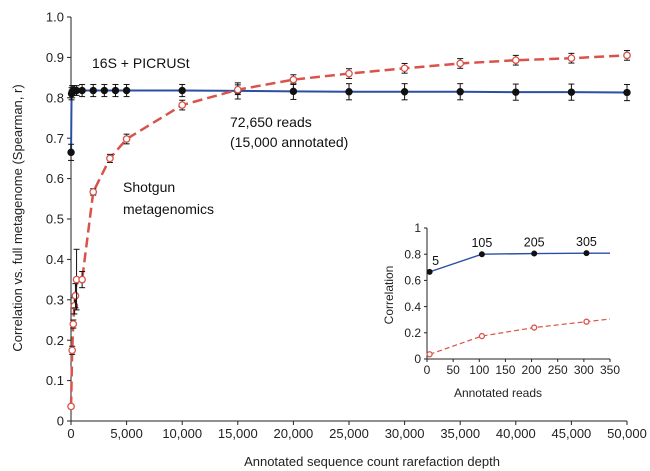 Image resolution: width=650 pixels, height=471 pixels. What do you see at coordinates (519, 262) in the screenshot?
I see `inset-picrust-series-line` at bounding box center [519, 262].